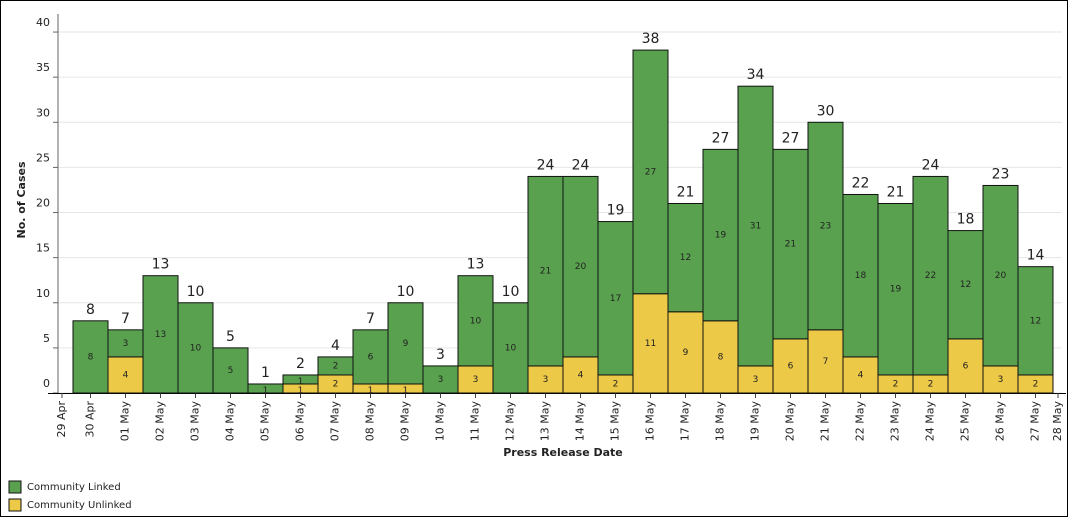 This screenshot has height=517, width=1068. Describe the element at coordinates (1001, 174) in the screenshot. I see `total-label: 23` at that location.